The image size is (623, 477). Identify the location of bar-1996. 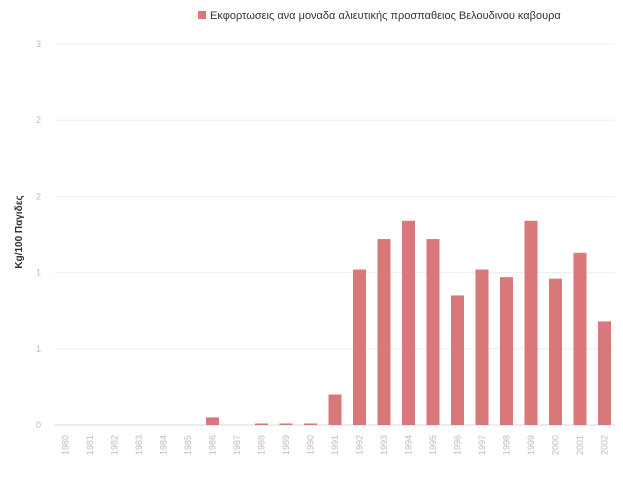
(457, 360).